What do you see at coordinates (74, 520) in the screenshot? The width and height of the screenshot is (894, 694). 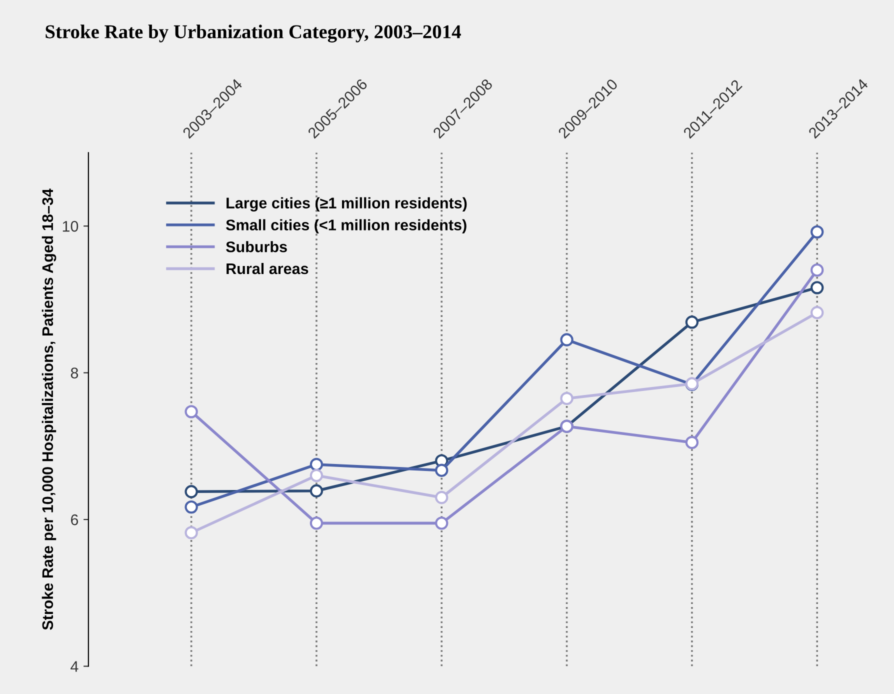 I see `y-tick-label: 6` at bounding box center [74, 520].